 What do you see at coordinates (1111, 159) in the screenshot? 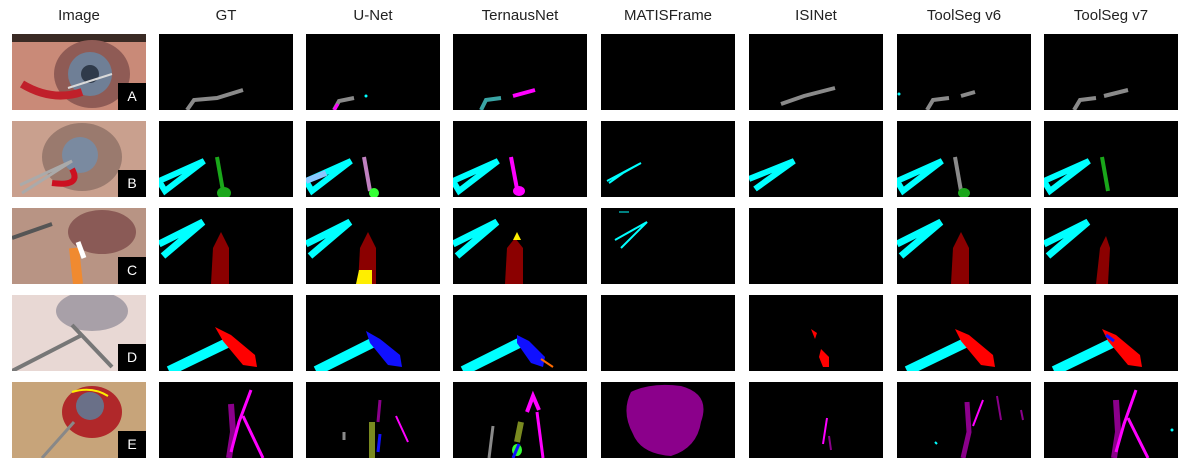
I see `mask-toolseg-v7-b` at bounding box center [1111, 159].